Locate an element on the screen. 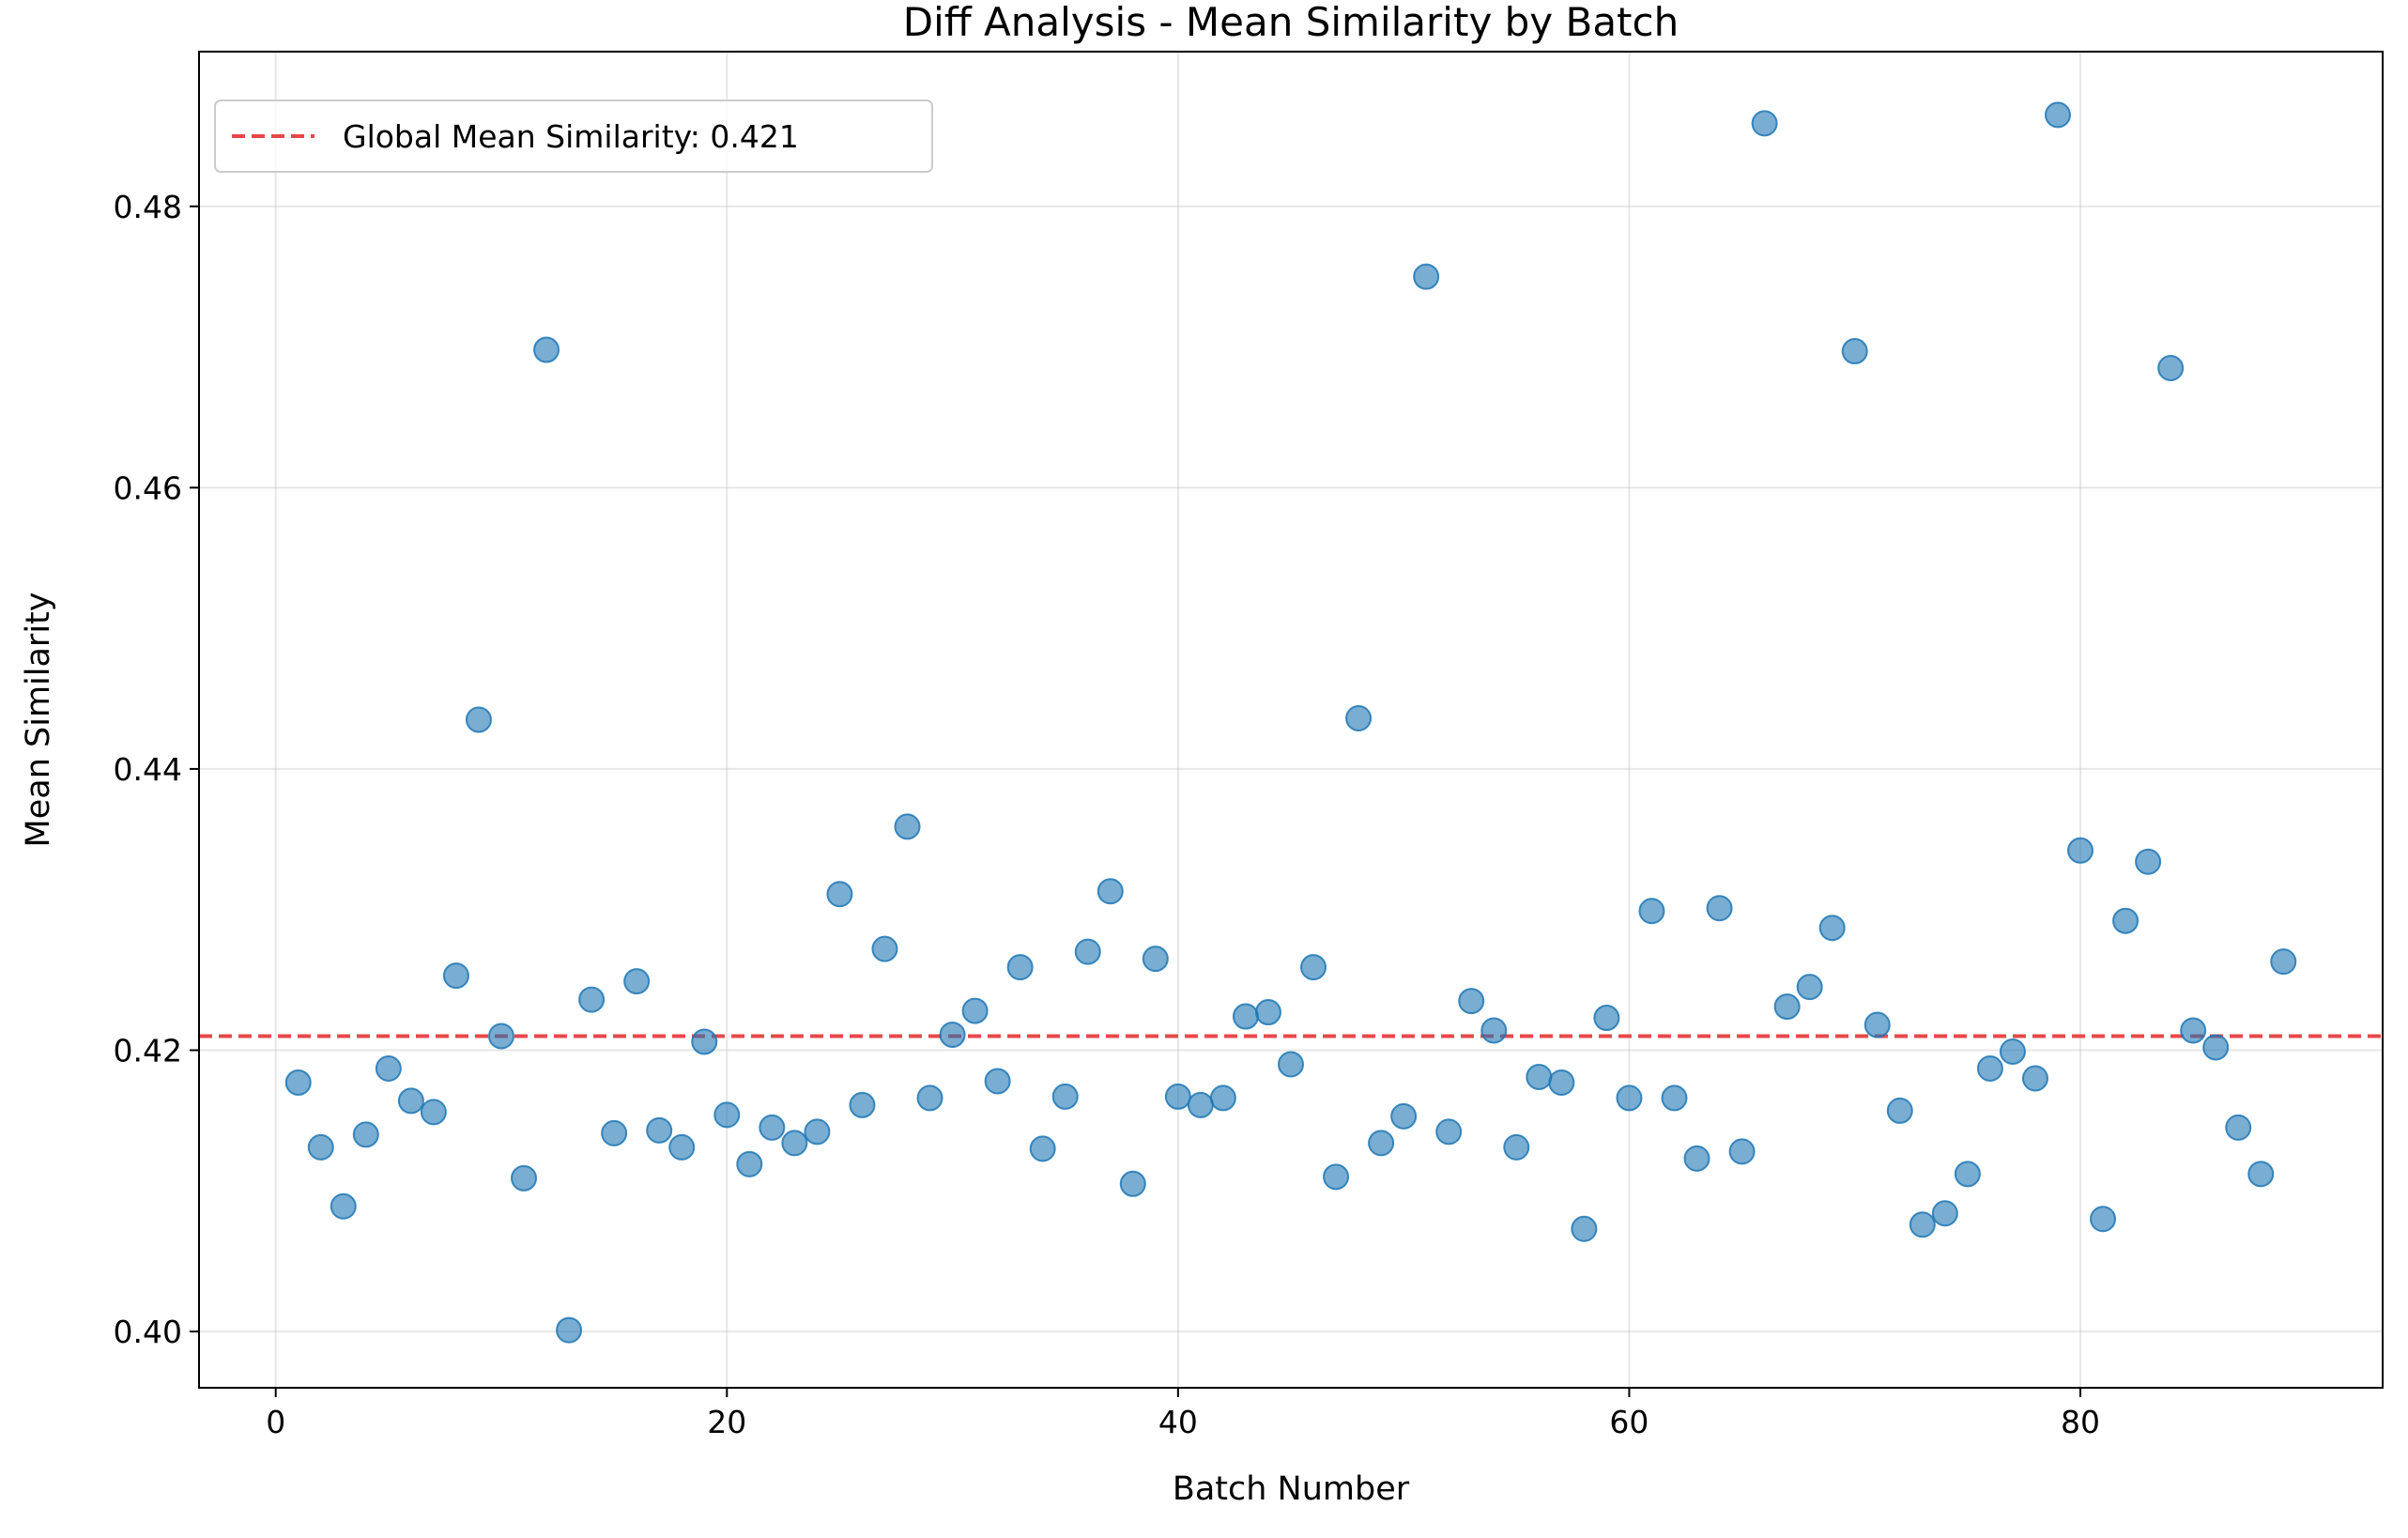 The width and height of the screenshot is (2408, 1538). y-axis-ticks: 0.40 0.42 0.44 0.46 0.48 is located at coordinates (156, 769).